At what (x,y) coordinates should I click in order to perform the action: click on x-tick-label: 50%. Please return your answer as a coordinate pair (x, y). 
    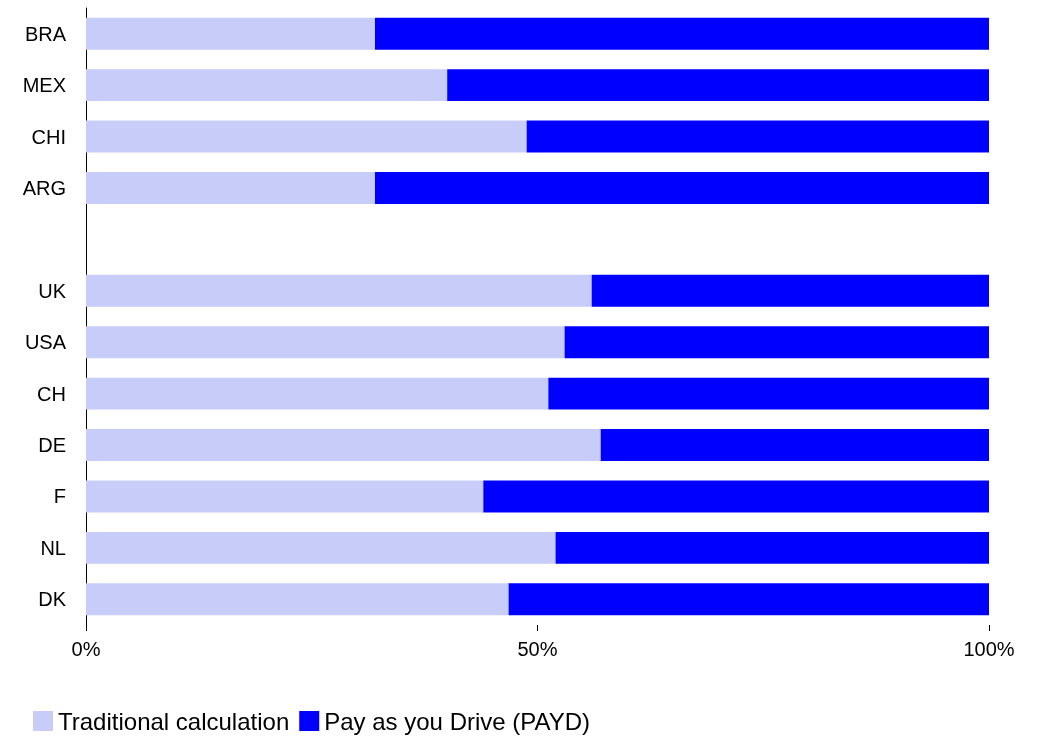
    Looking at the image, I should click on (537, 649).